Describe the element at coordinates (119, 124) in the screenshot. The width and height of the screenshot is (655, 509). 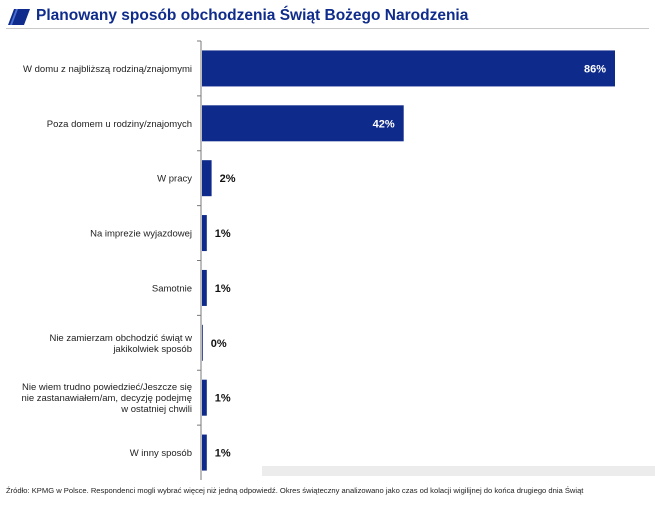
I see `category-label: Poza domem u rodziny/znajomych` at that location.